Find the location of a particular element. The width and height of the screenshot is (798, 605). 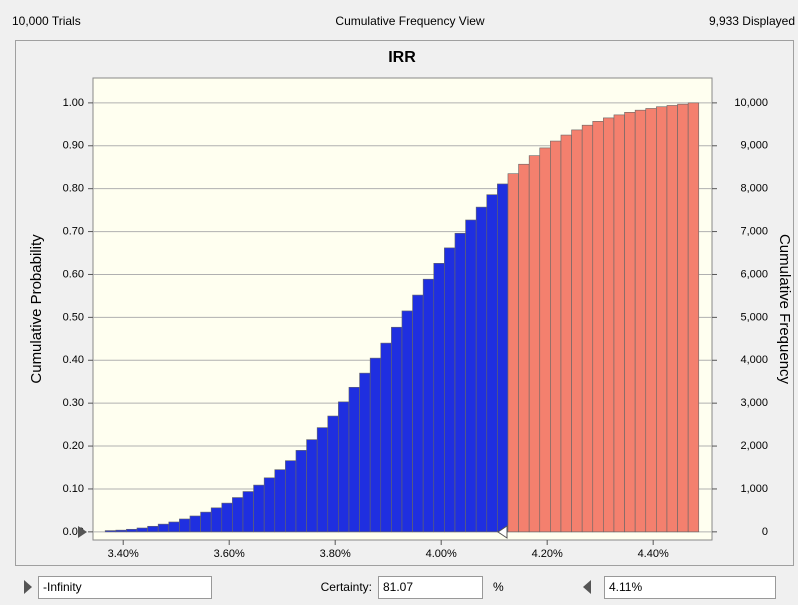

y-tick-label: 0.10 is located at coordinates (73, 489).